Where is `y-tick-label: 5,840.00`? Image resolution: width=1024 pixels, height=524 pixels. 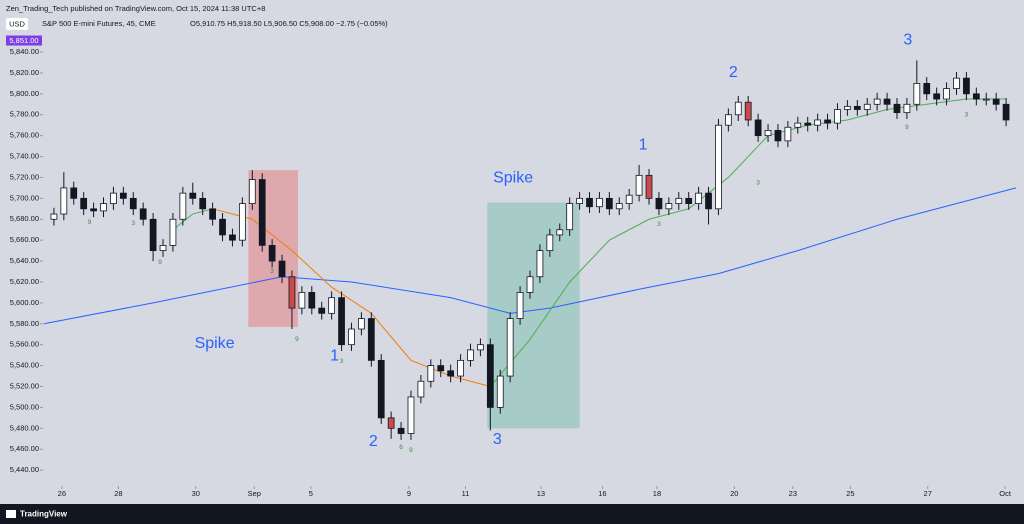 y-tick-label: 5,840.00 is located at coordinates (24, 51).